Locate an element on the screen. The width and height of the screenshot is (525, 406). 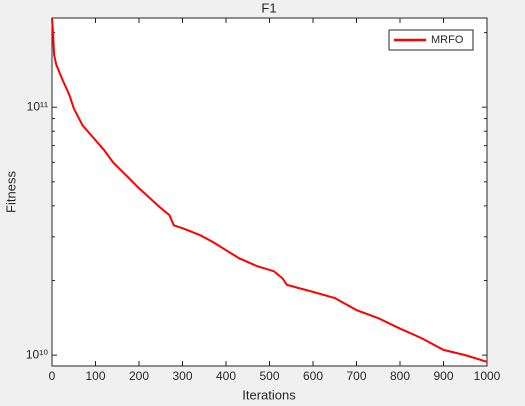
x-tick-label: 700 is located at coordinates (356, 376).